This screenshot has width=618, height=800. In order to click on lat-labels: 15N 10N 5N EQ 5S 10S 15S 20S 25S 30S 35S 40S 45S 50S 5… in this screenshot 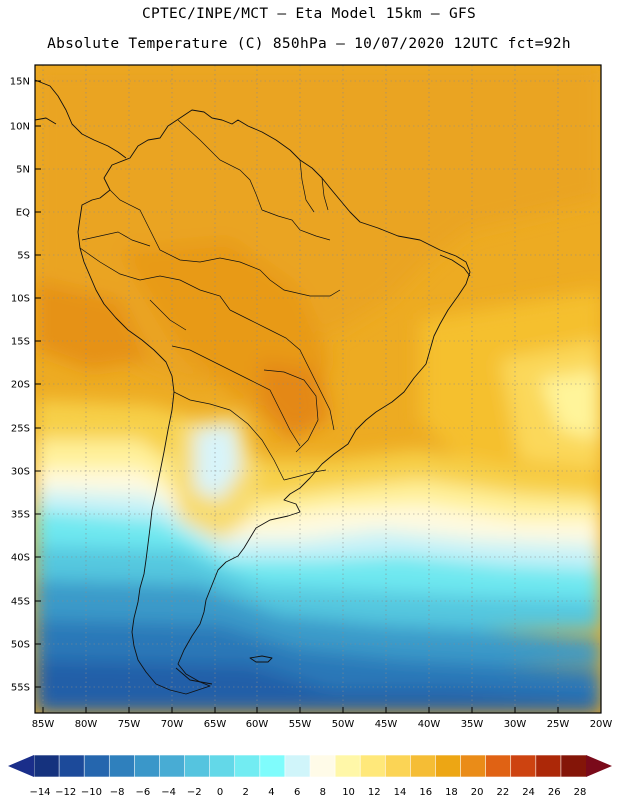, I will do `click(20, 385)`.